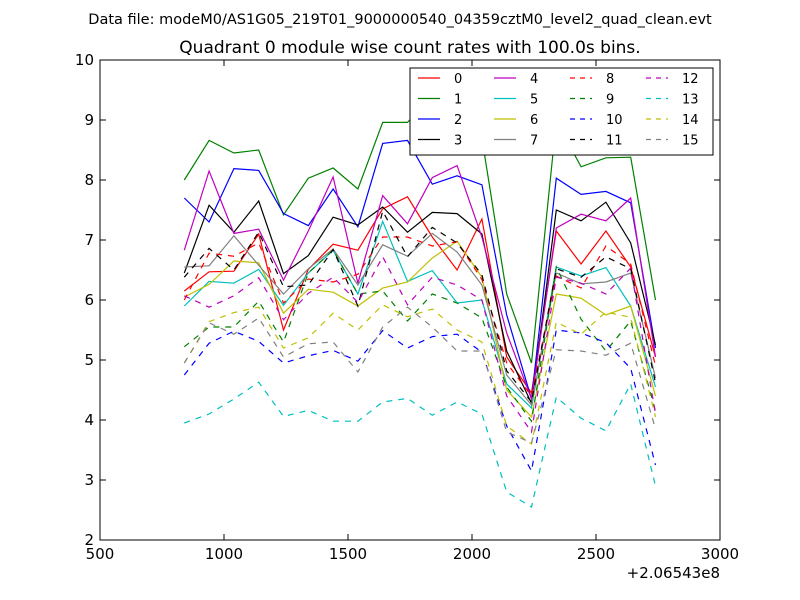 The width and height of the screenshot is (800, 600). I want to click on y-tick-label: 5, so click(89, 360).